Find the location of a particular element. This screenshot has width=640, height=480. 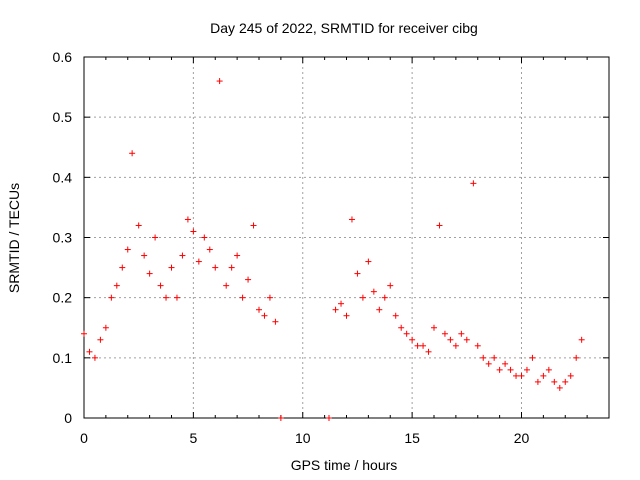

y-tick-label: 0.6 is located at coordinates (63, 57).